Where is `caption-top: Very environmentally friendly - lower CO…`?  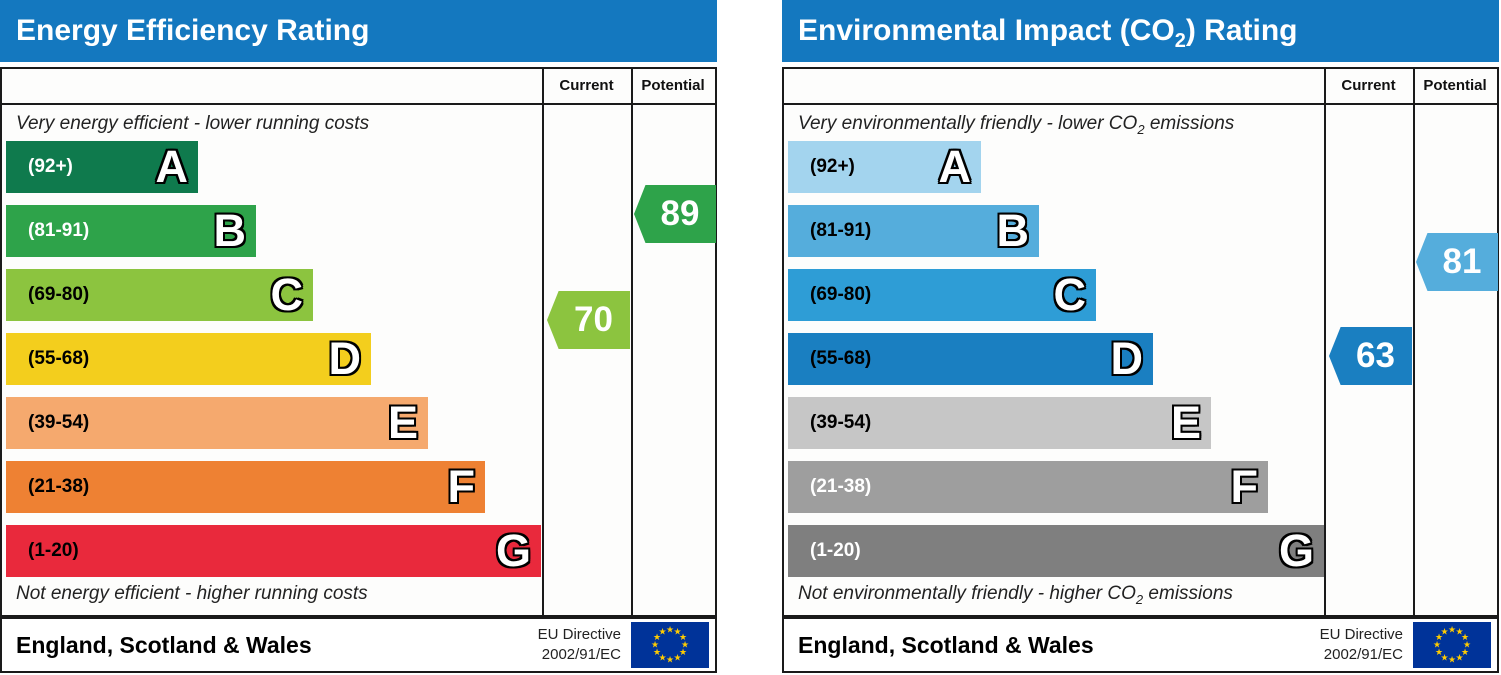
caption-top: Very environmentally friendly - lower CO… is located at coordinates (1016, 125).